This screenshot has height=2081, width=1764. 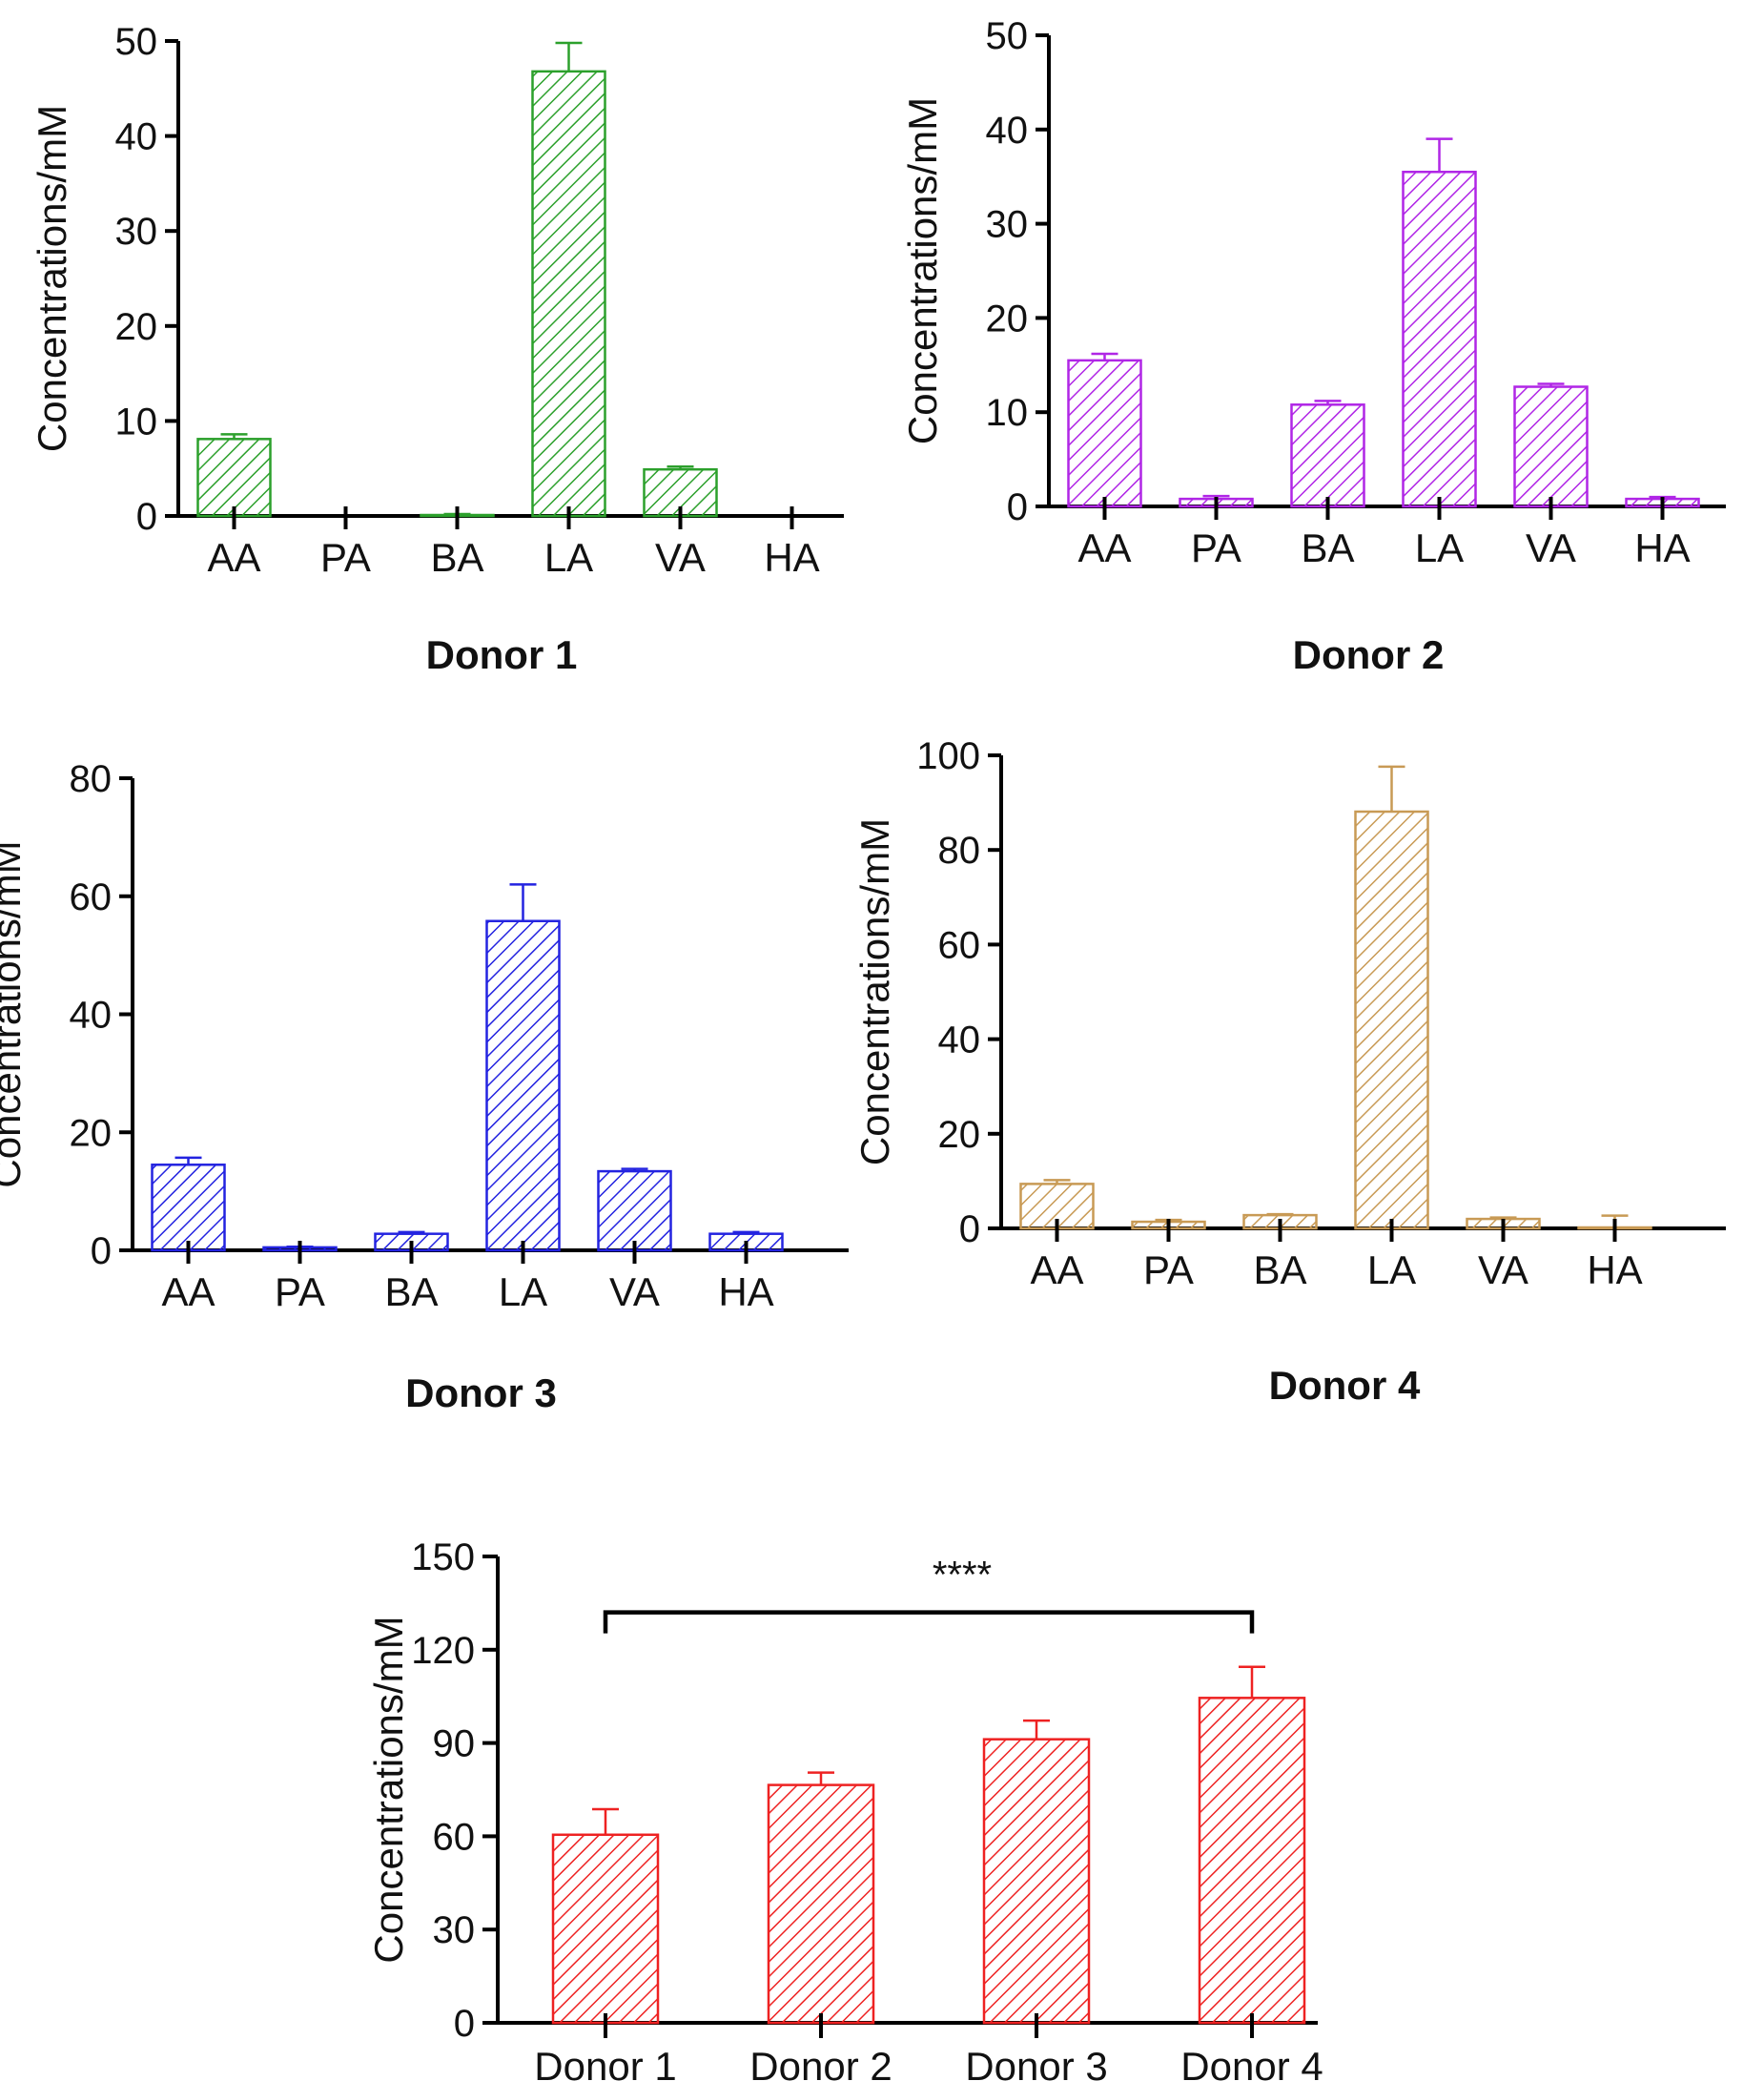 What do you see at coordinates (821, 2062) in the screenshot?
I see `x-tick-label: Donor 2` at bounding box center [821, 2062].